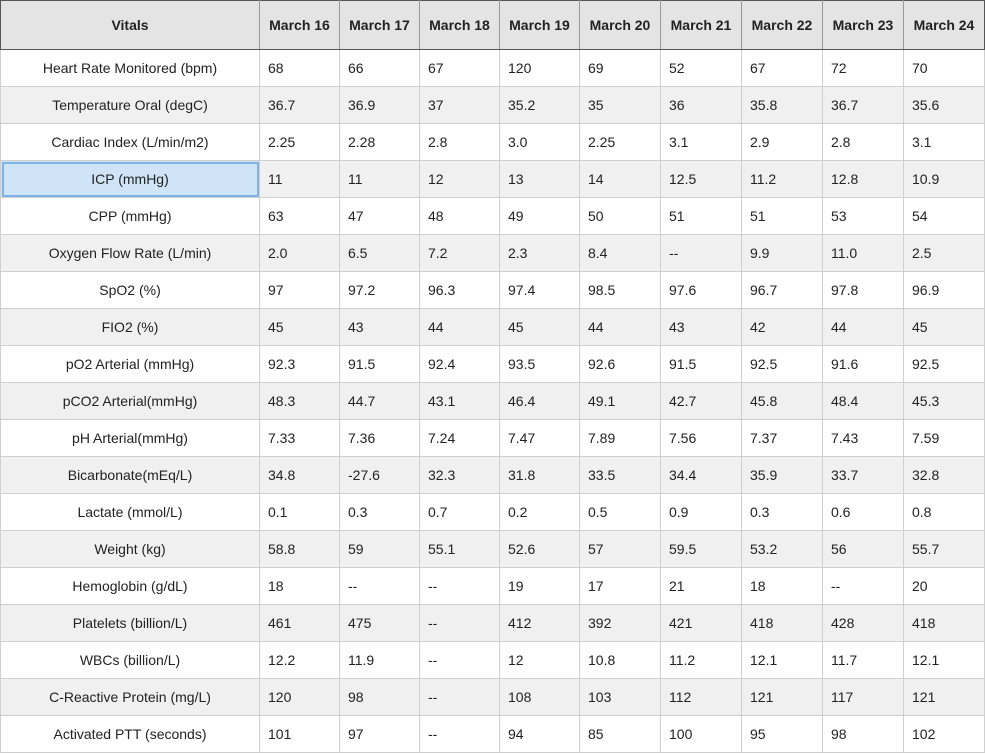 The height and width of the screenshot is (754, 985). I want to click on value-cell: 108, so click(539, 697).